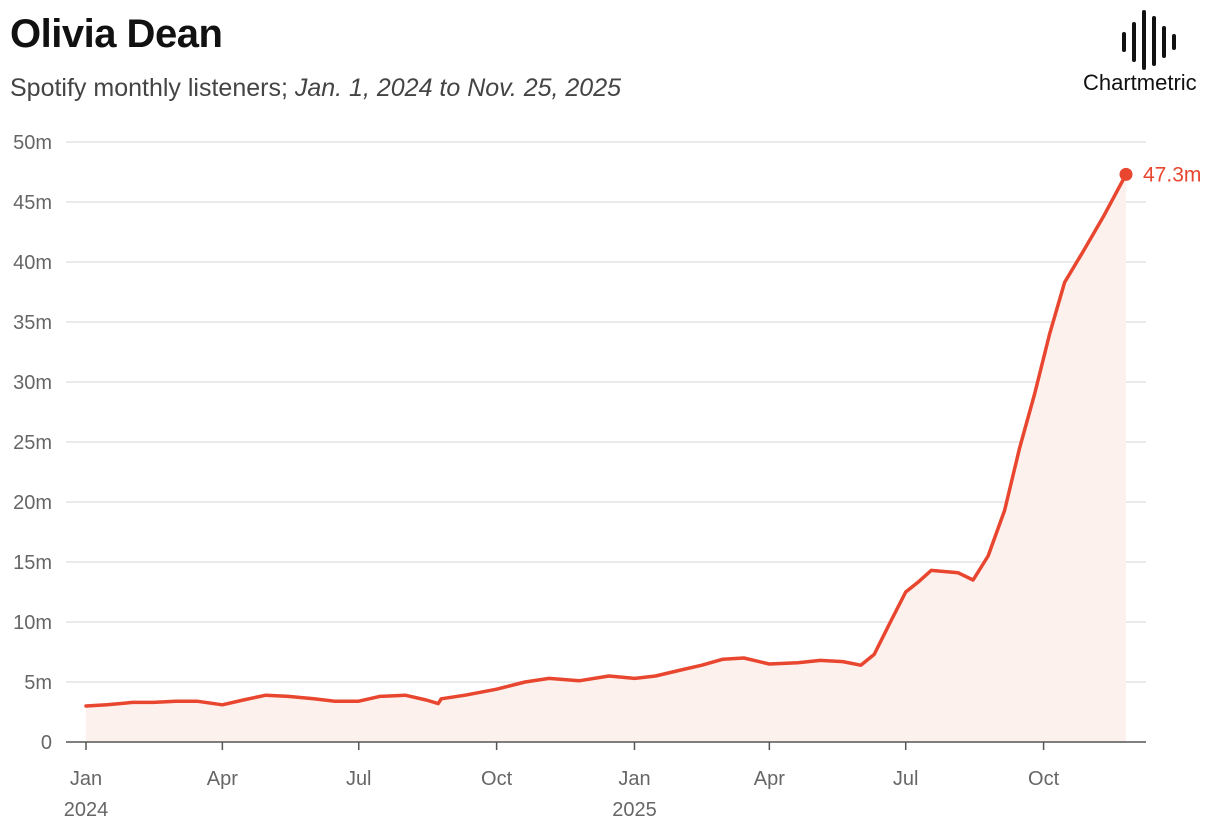 The image size is (1220, 834). Describe the element at coordinates (38, 683) in the screenshot. I see `y-tick-label: 5m` at that location.